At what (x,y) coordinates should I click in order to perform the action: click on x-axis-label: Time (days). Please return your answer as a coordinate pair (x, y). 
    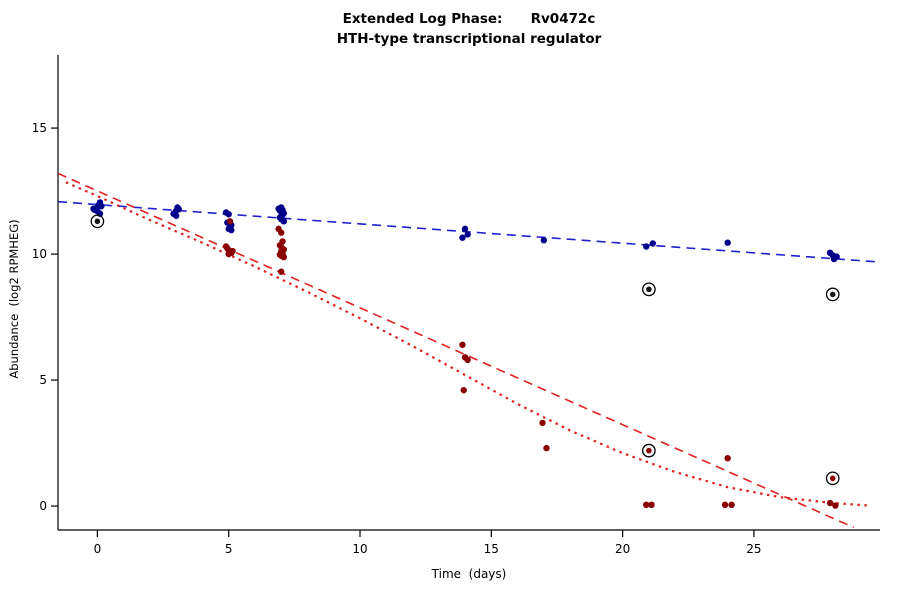
    Looking at the image, I should click on (469, 574).